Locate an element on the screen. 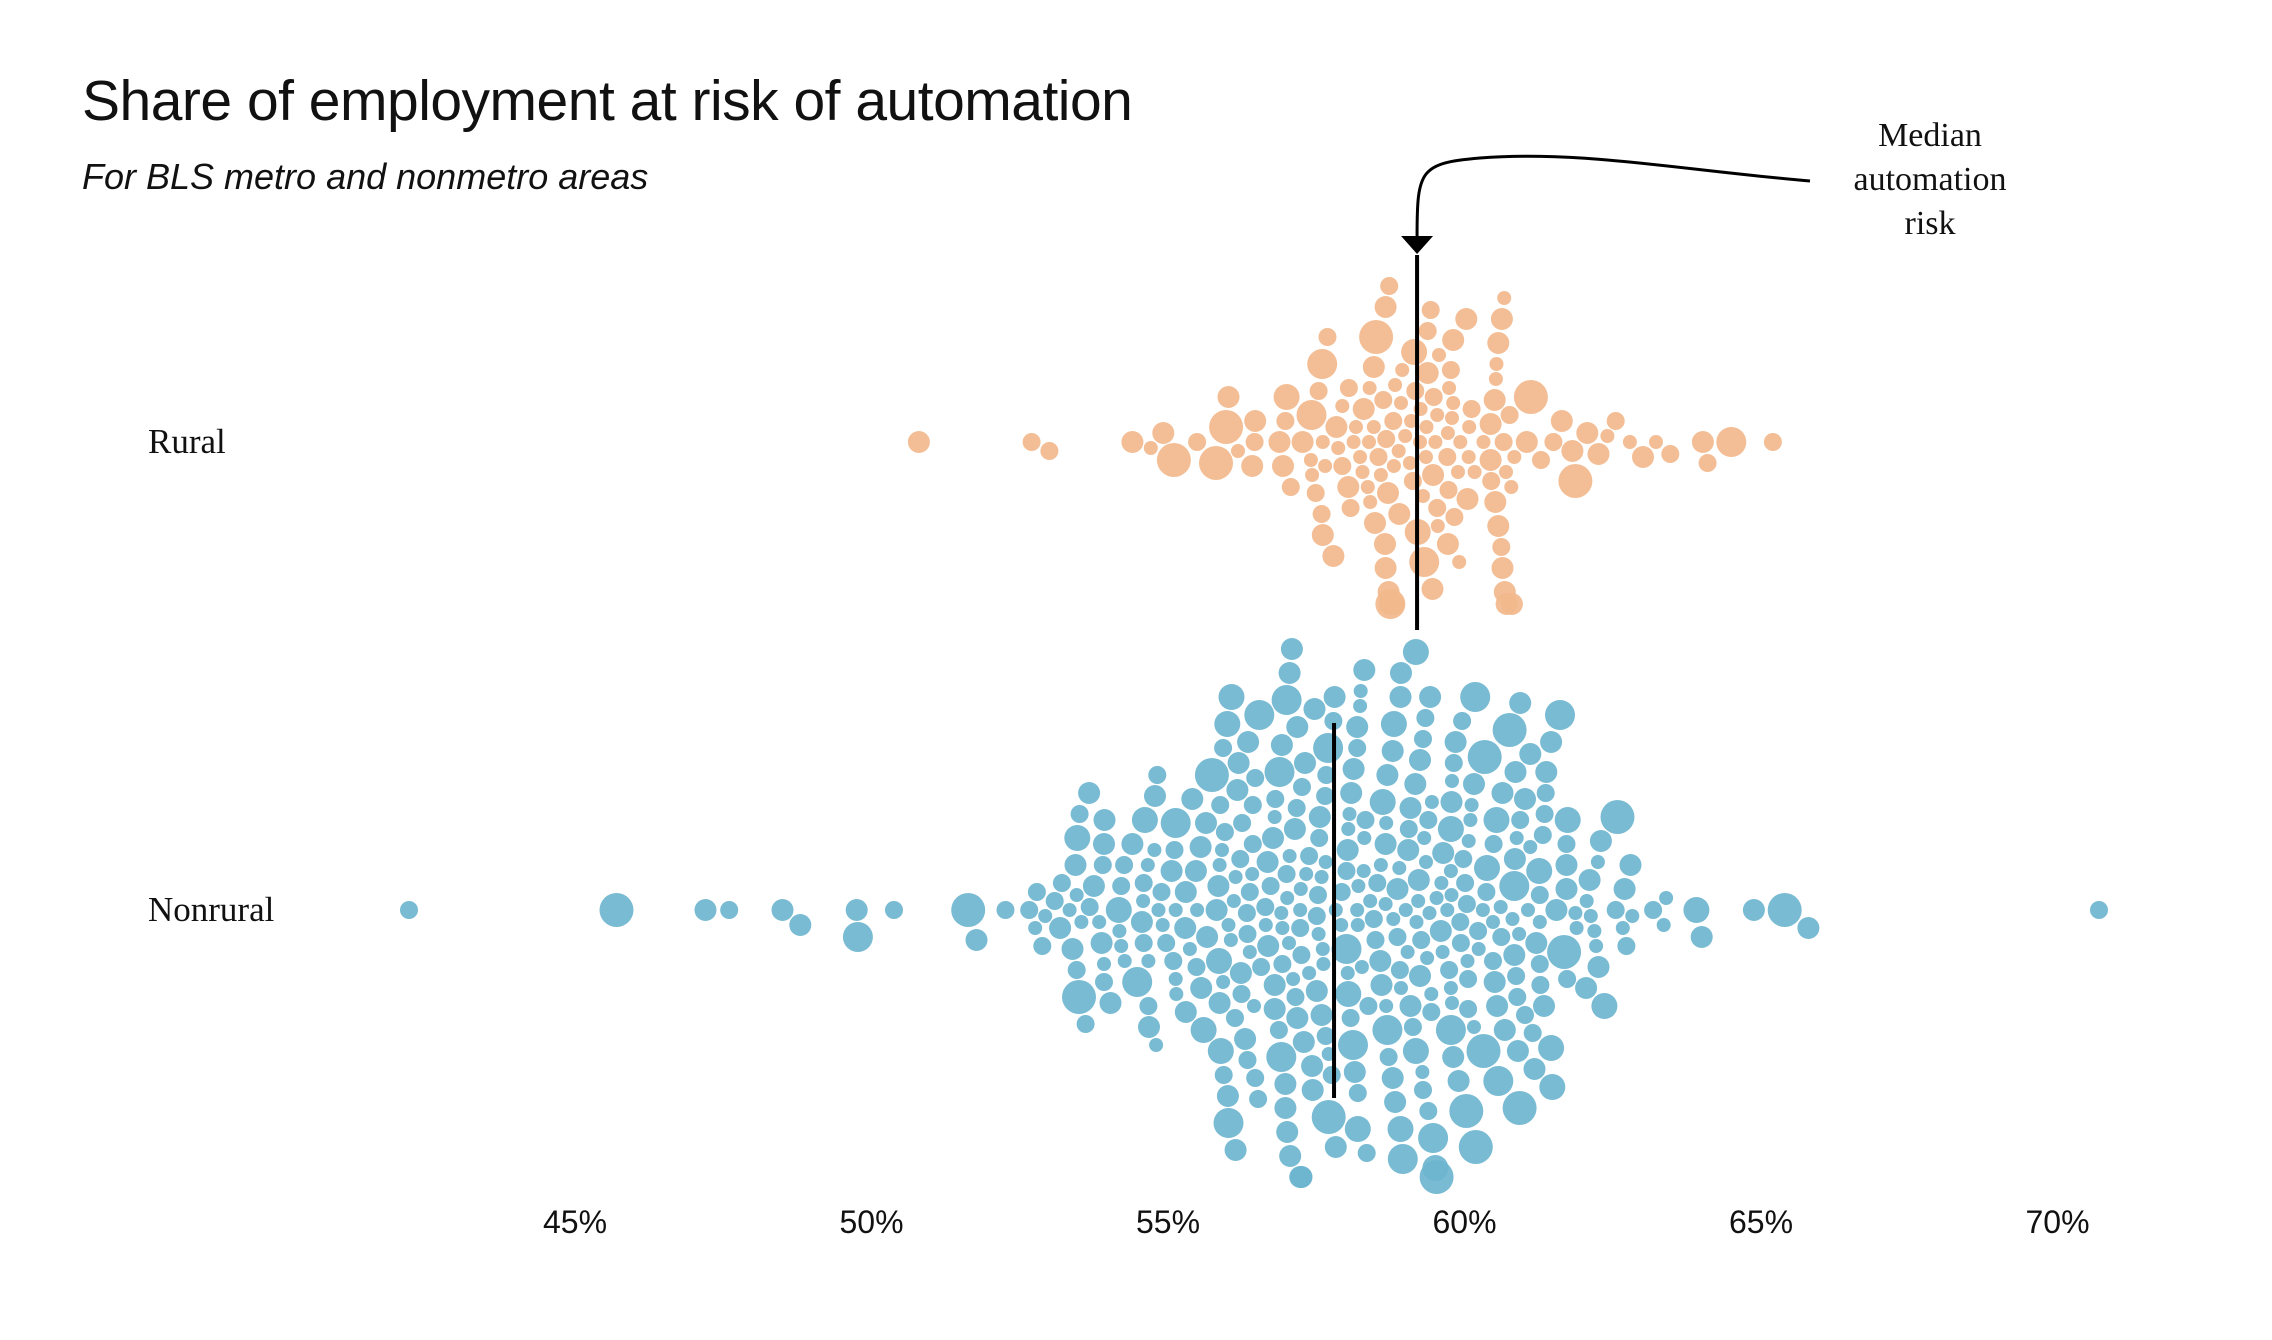 This screenshot has height=1340, width=2272. x-tick-label: 70% is located at coordinates (2057, 1222).